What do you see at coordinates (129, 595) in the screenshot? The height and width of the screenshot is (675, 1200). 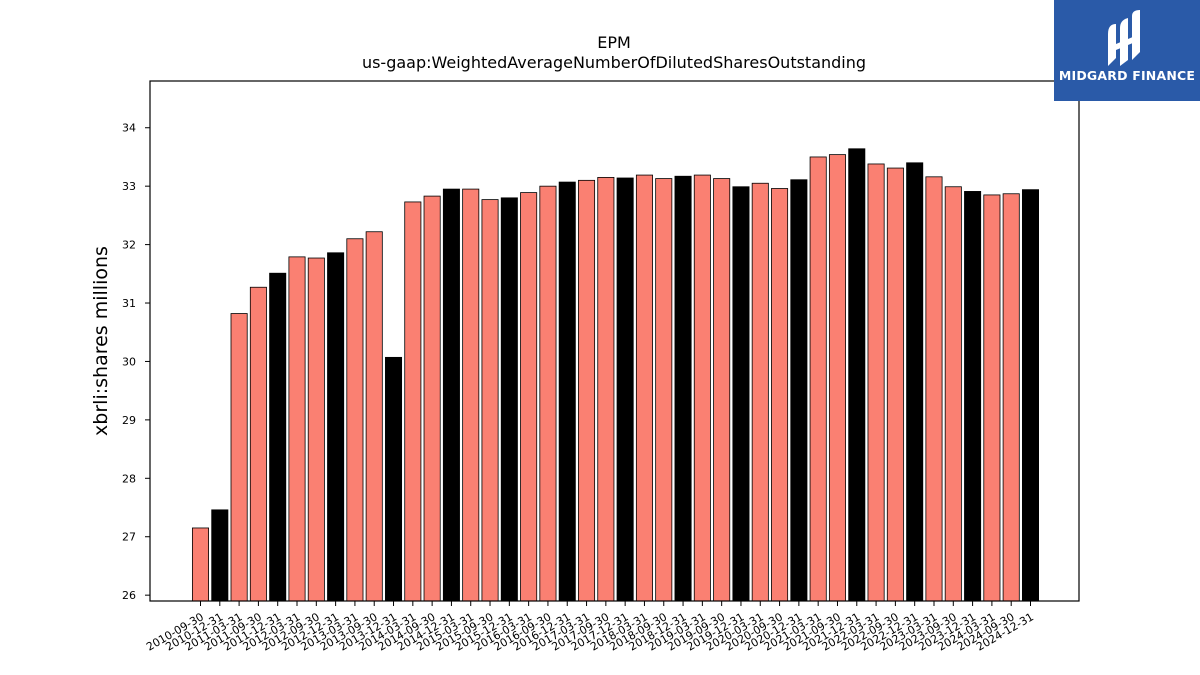 I see `y-tick-label: 26` at bounding box center [129, 595].